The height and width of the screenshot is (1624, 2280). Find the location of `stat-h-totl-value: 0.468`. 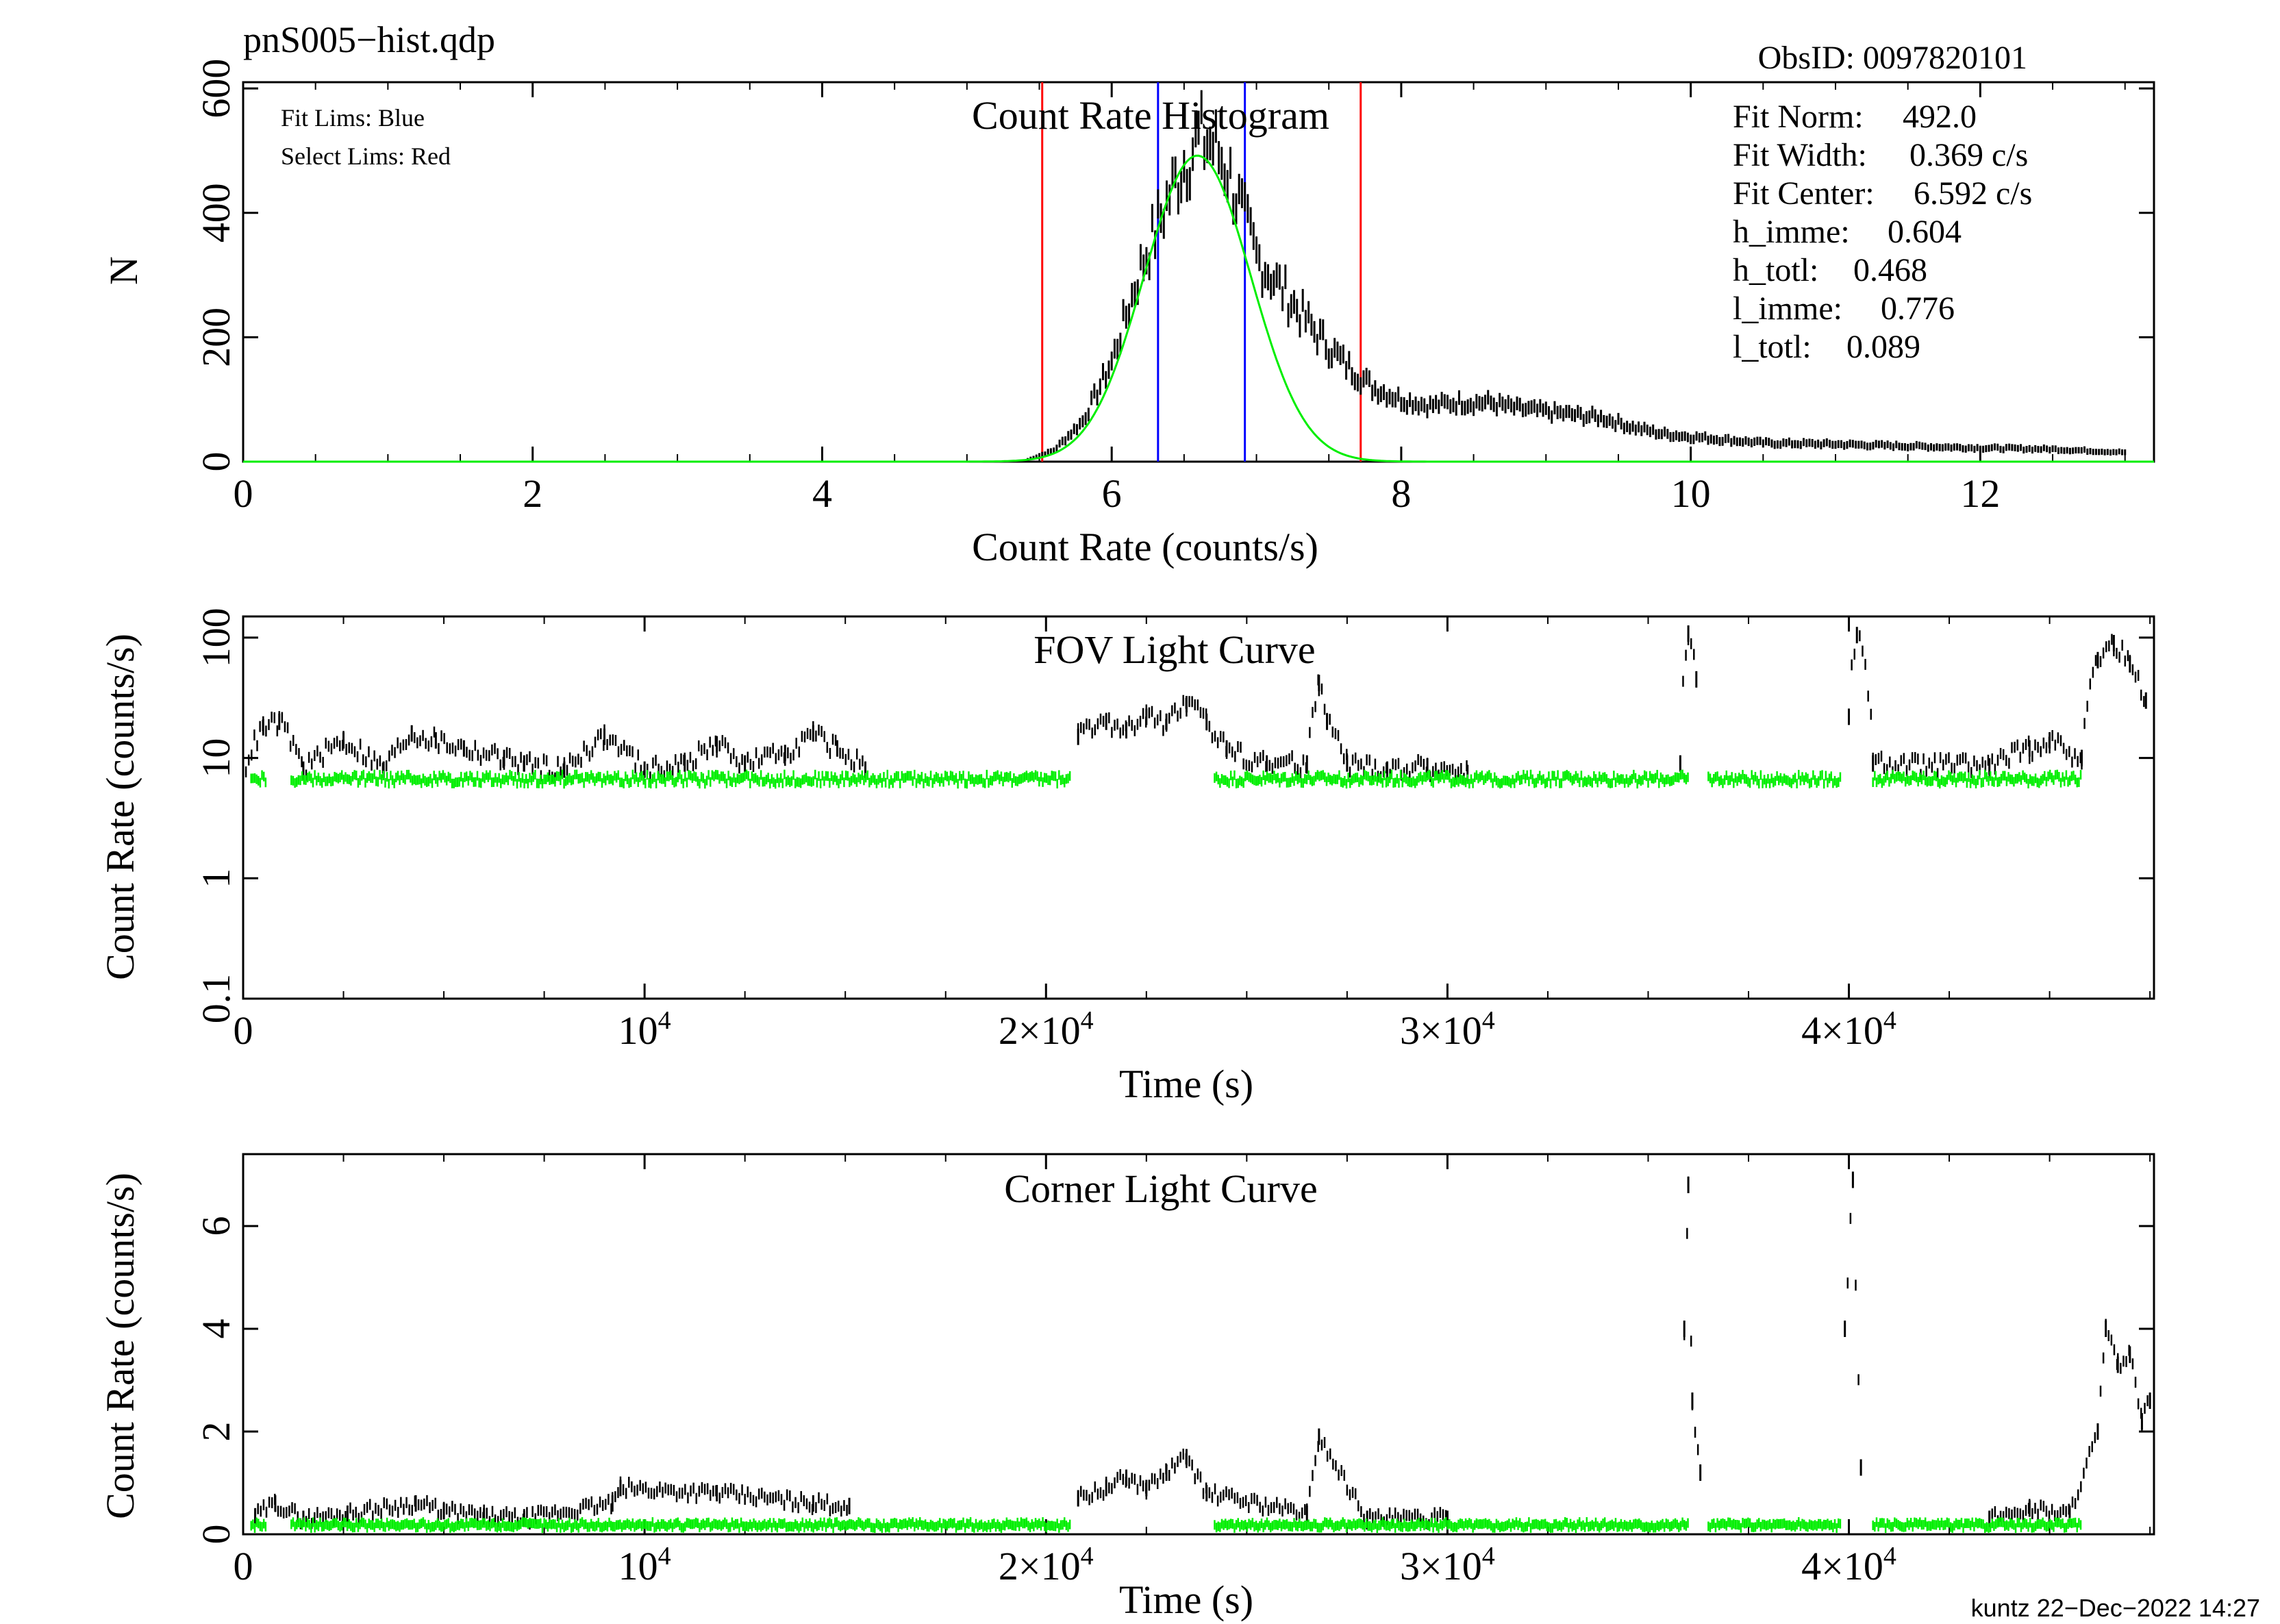

stat-h-totl-value: 0.468 is located at coordinates (1890, 270).